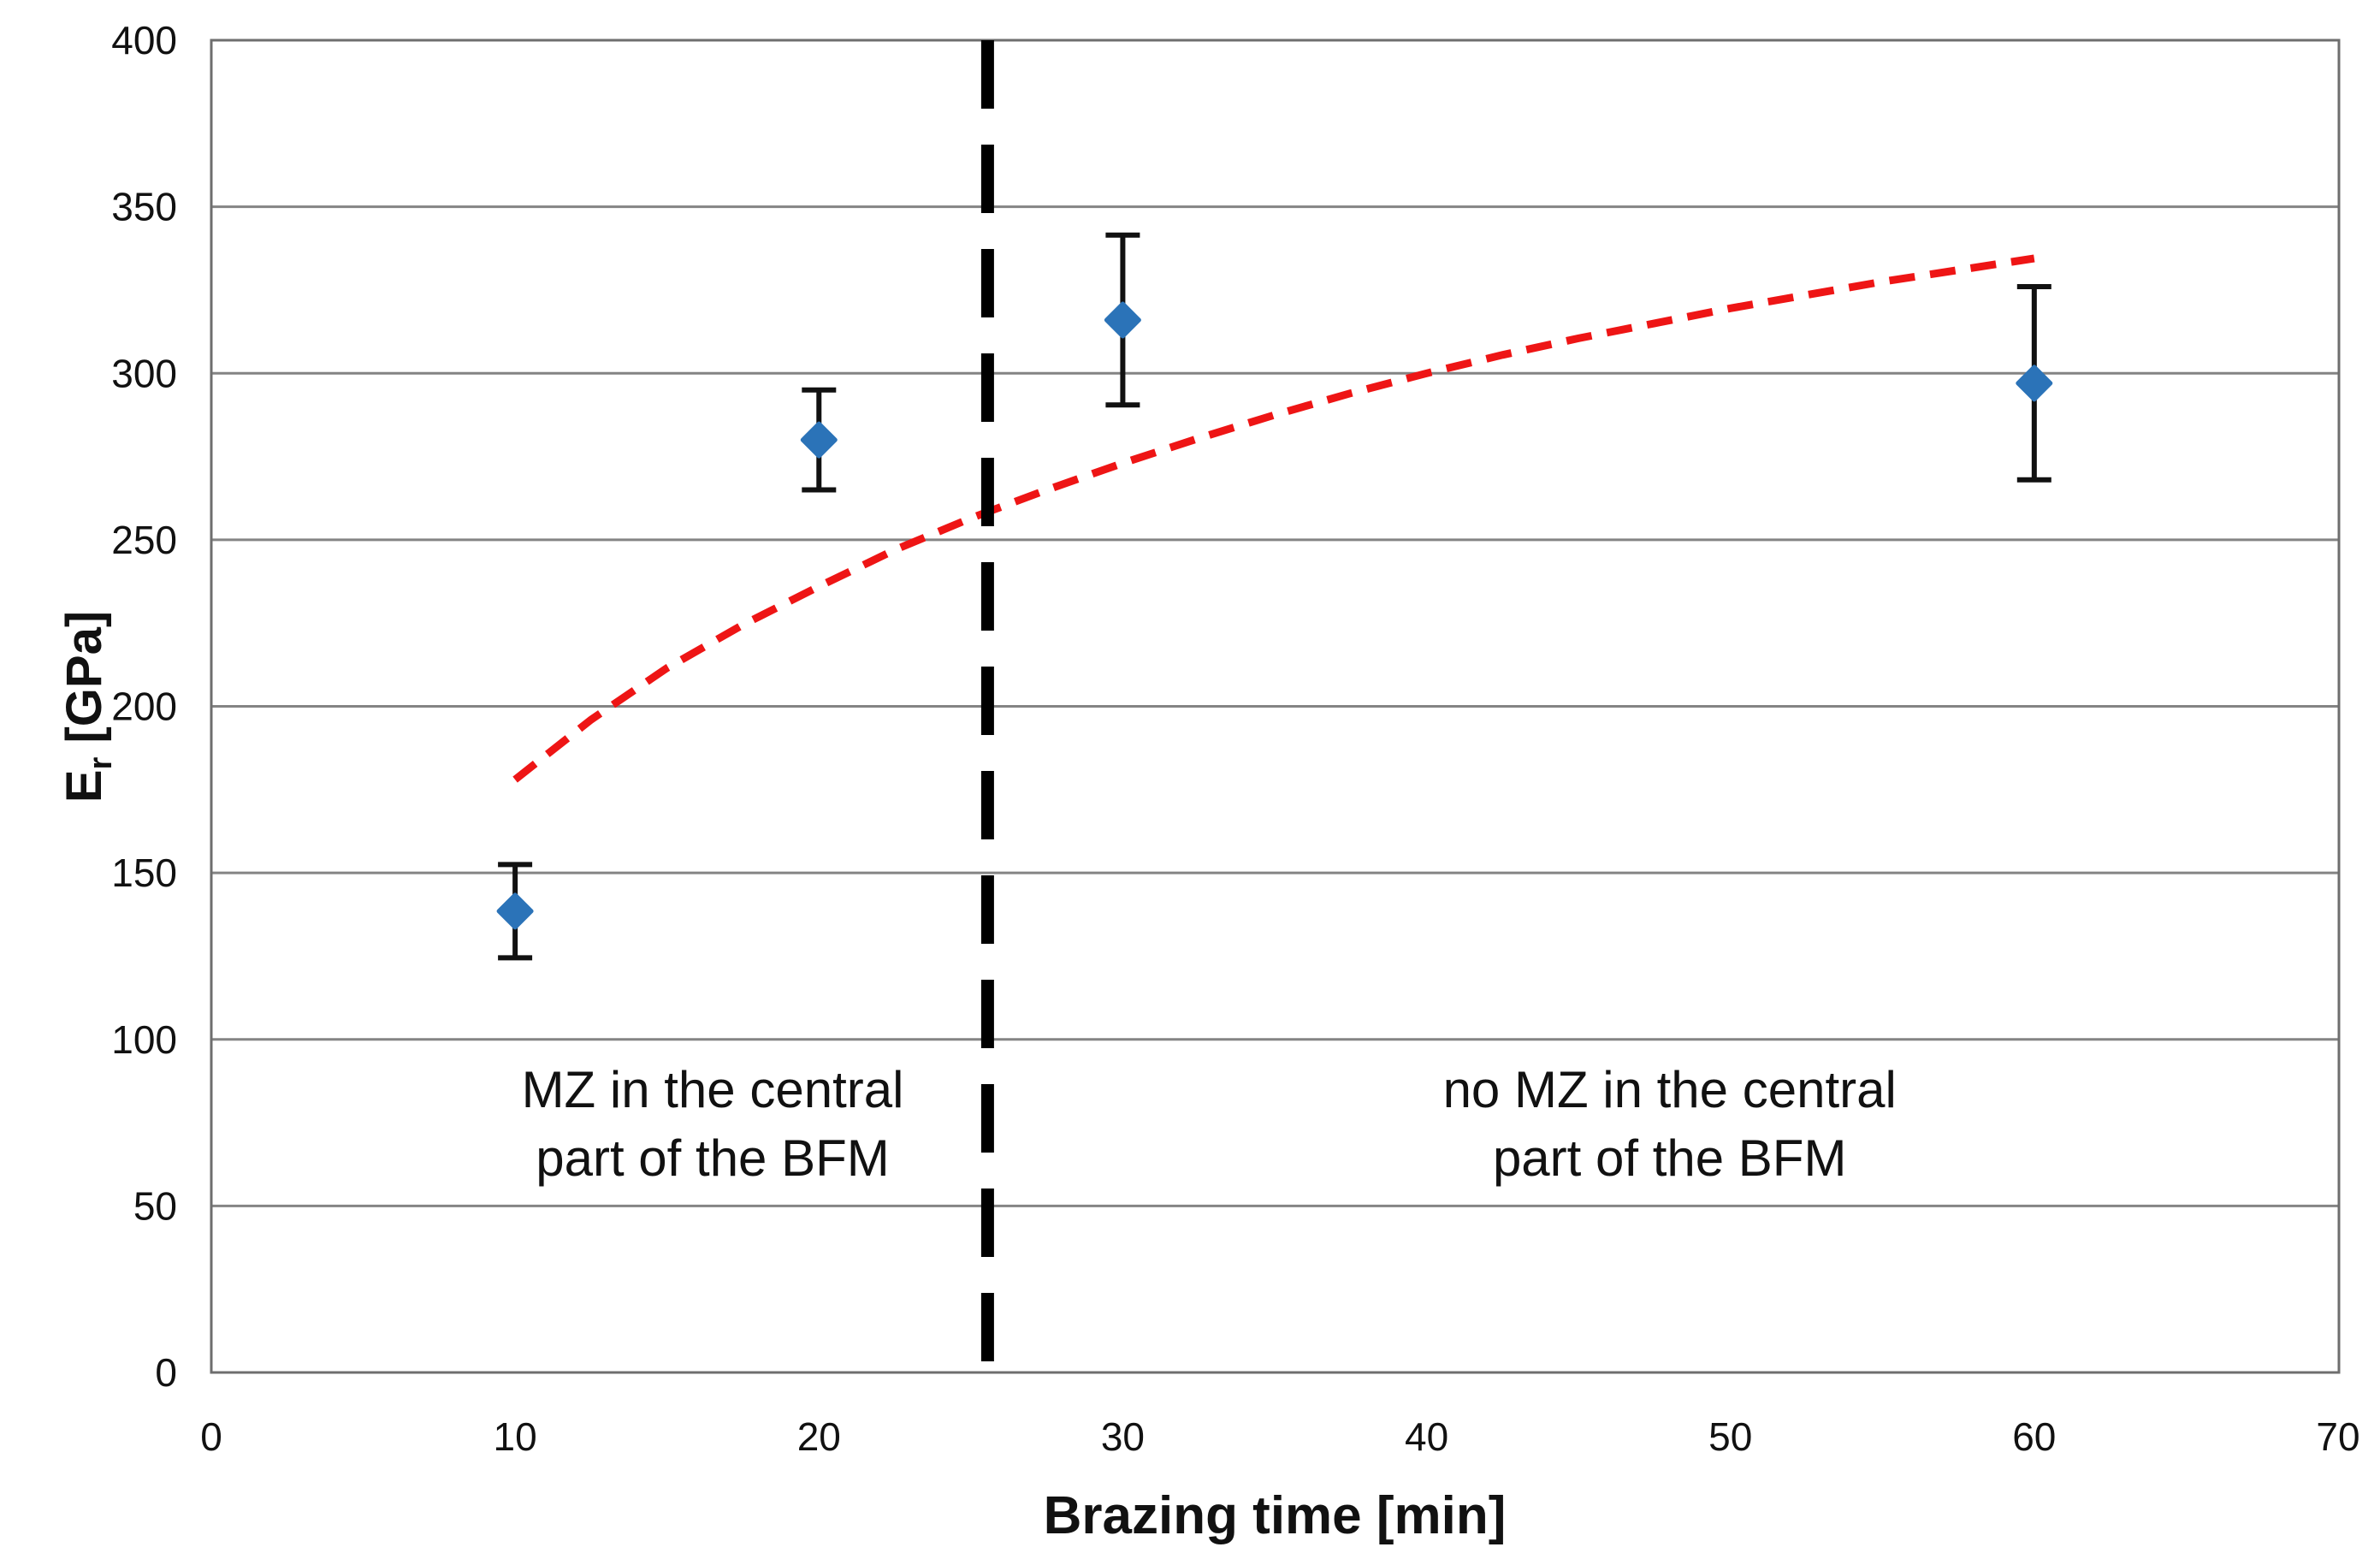 This screenshot has height=1559, width=2380. Describe the element at coordinates (1123, 1437) in the screenshot. I see `x-tick-label: 30` at that location.